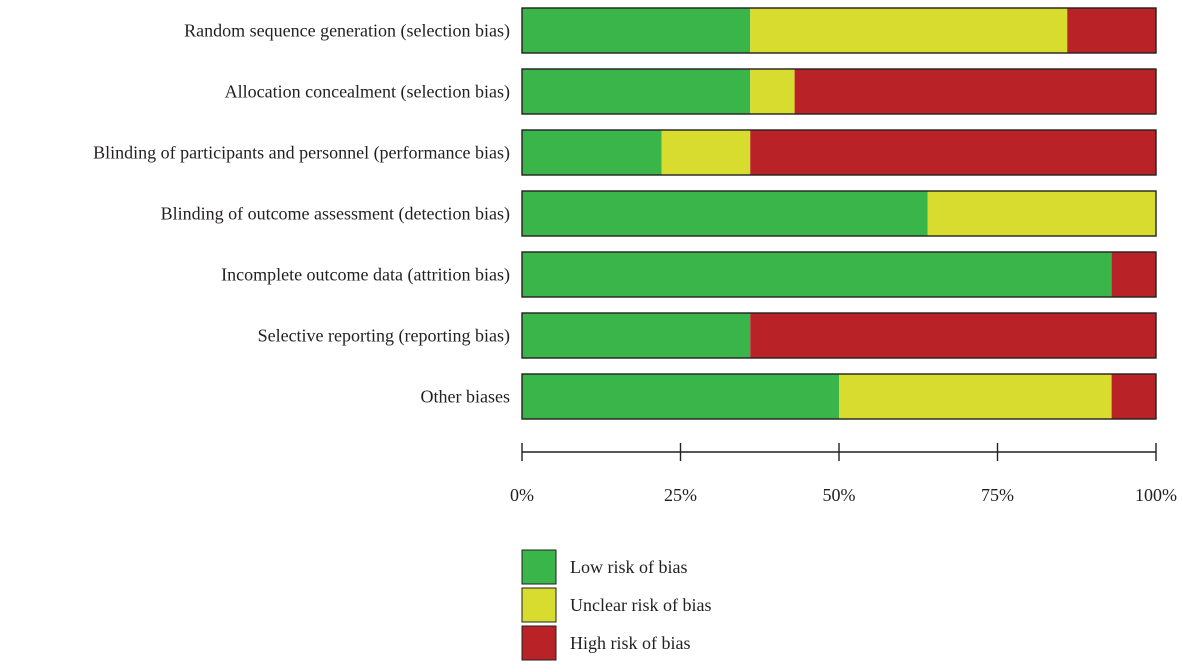 The width and height of the screenshot is (1183, 672). I want to click on x-tick-label: 0%, so click(522, 495).